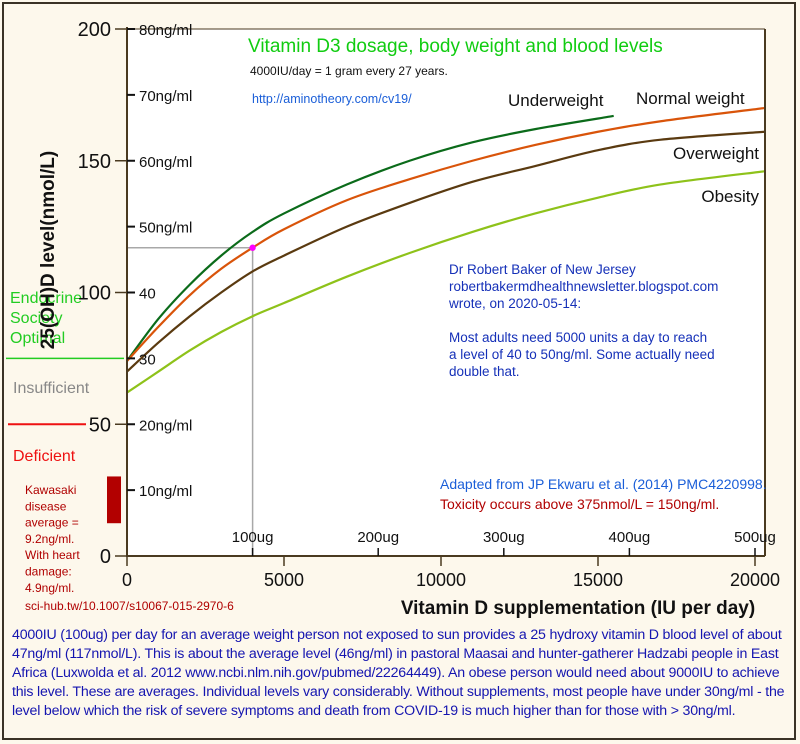  Describe the element at coordinates (755, 537) in the screenshot. I see `x2-tick-label: 500ug` at that location.